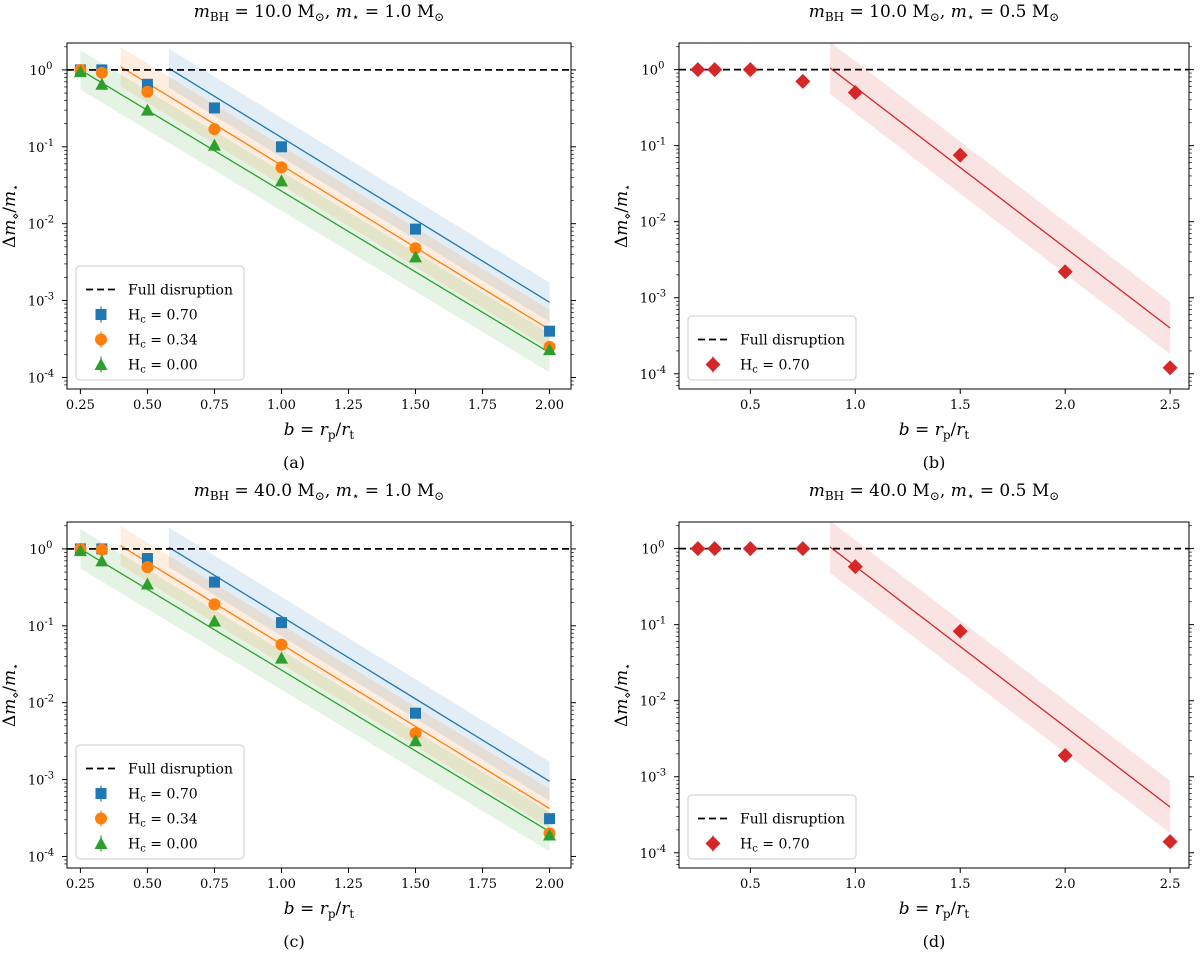 The height and width of the screenshot is (959, 1200). I want to click on x-tick-label: 1.25, so click(348, 405).